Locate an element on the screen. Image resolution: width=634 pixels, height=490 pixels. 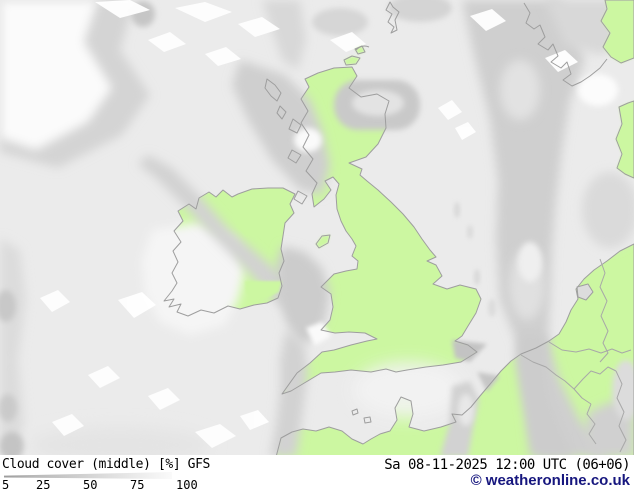
fair-isle-outline is located at coordinates (362, 48).